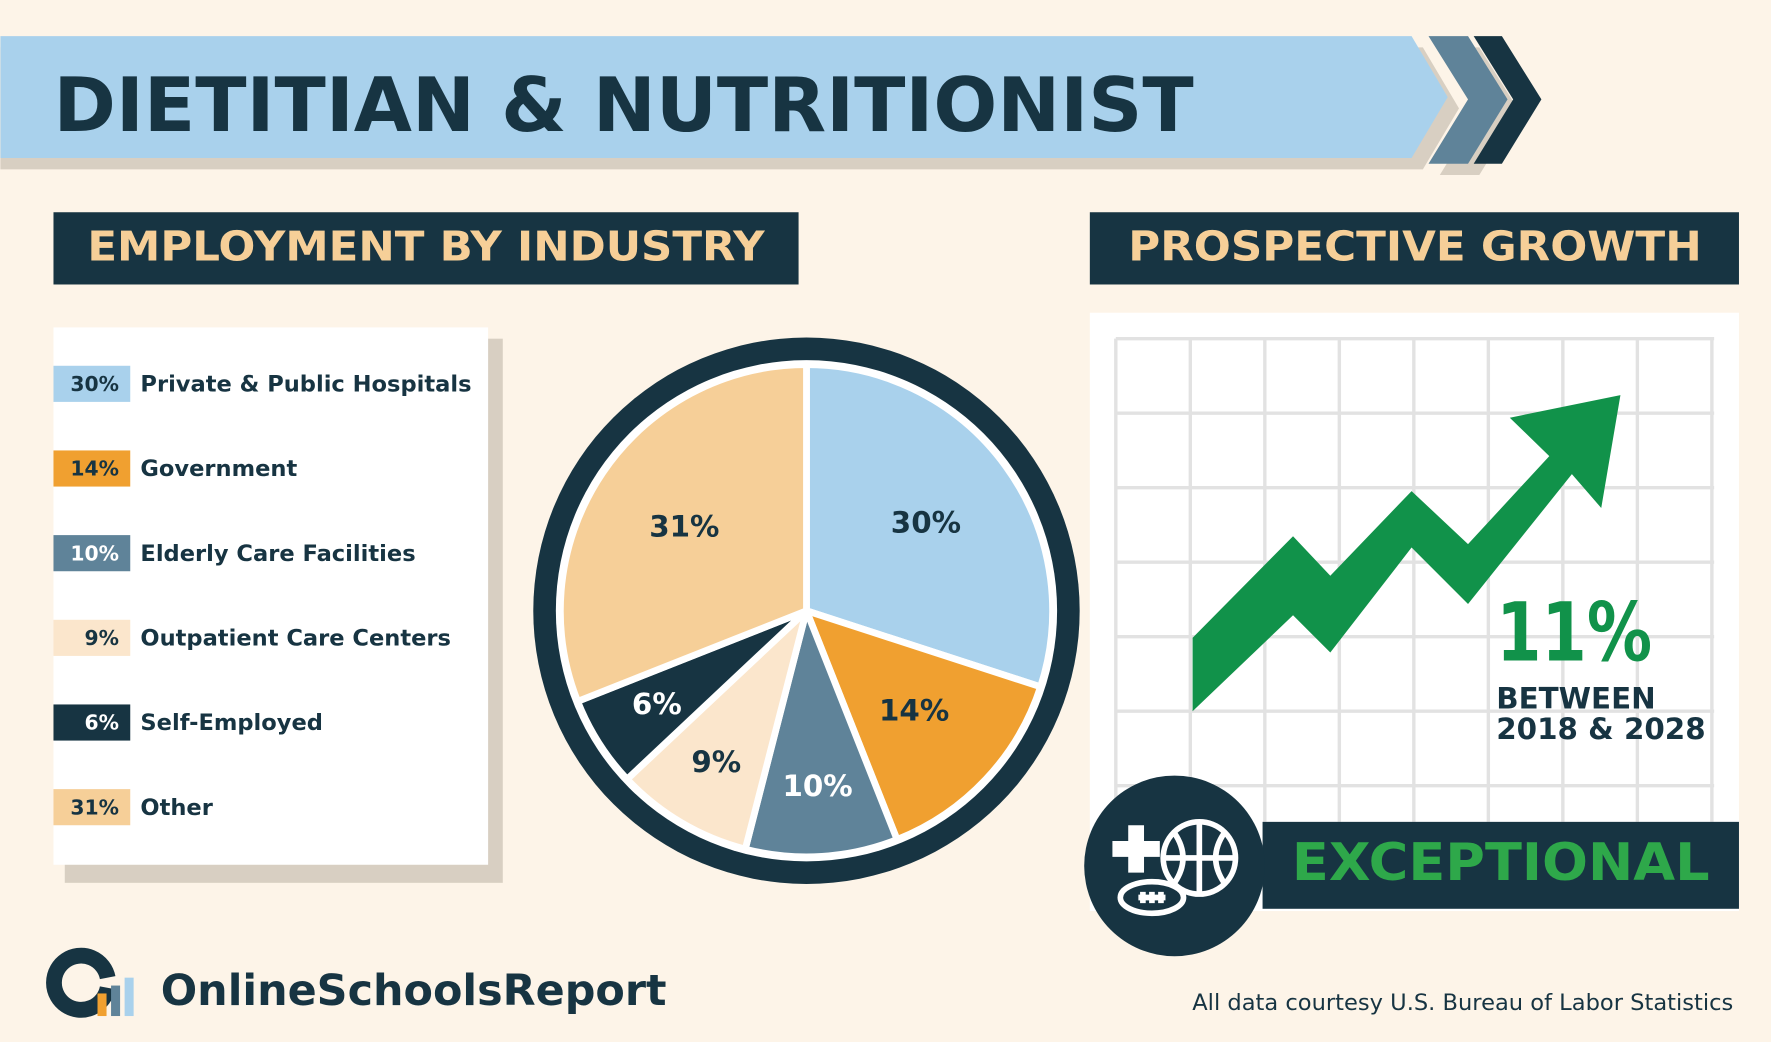 Image resolution: width=1771 pixels, height=1042 pixels. I want to click on legend-label: Outpatient Care Centers, so click(295, 638).